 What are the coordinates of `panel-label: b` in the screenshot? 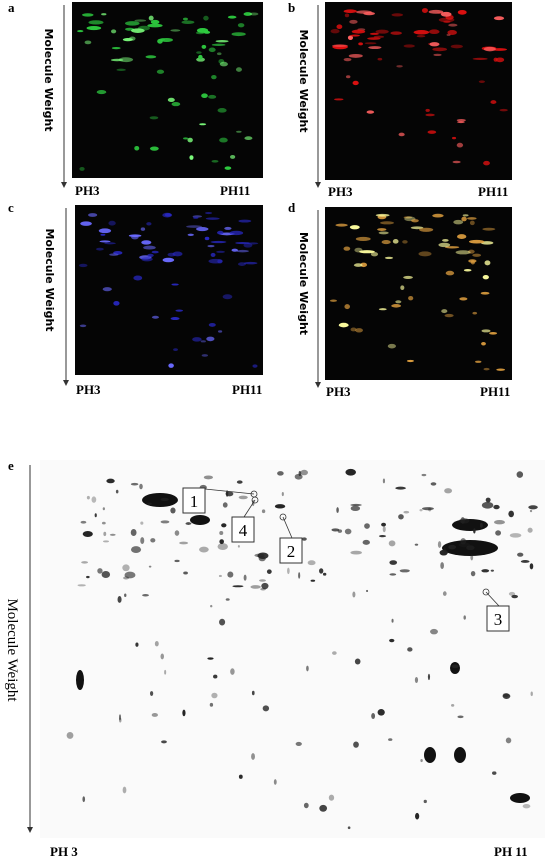 It's located at (291, 7).